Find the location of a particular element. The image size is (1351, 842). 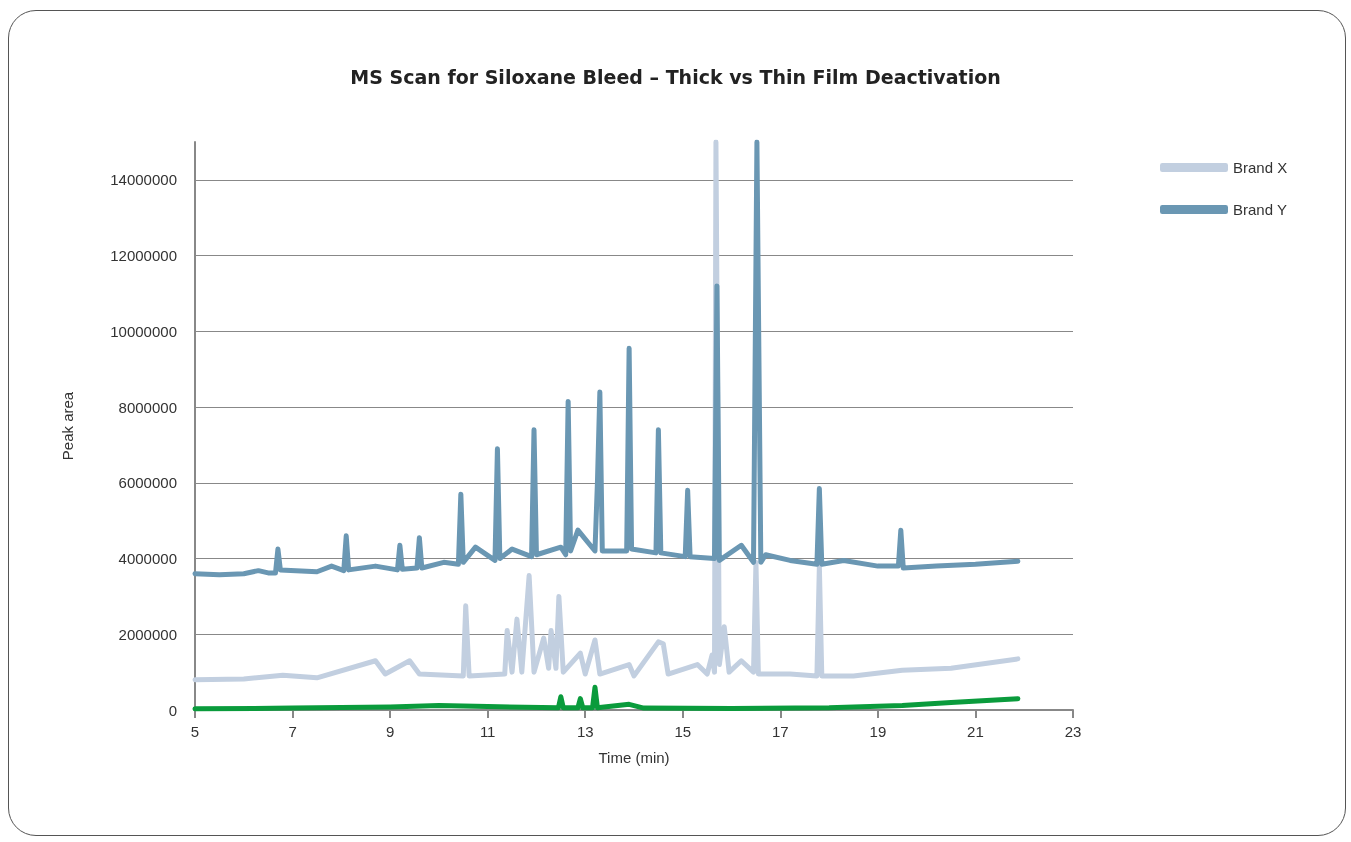

y-tick-label: 14000000 is located at coordinates (143, 180).